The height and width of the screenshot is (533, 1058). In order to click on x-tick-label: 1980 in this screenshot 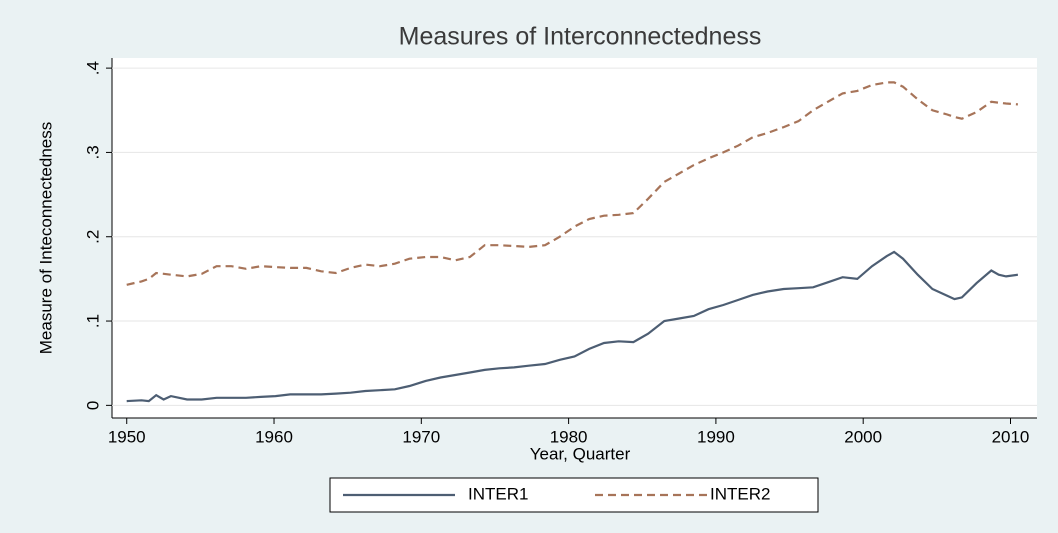, I will do `click(569, 436)`.